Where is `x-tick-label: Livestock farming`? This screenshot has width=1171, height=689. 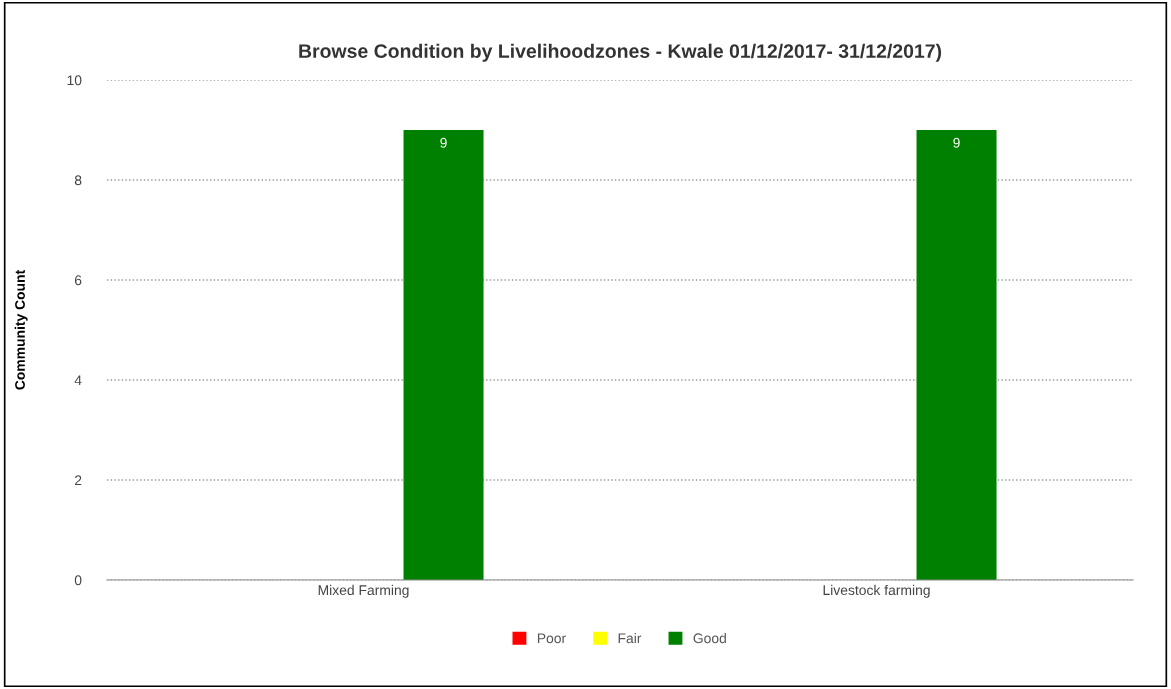
x-tick-label: Livestock farming is located at coordinates (876, 591).